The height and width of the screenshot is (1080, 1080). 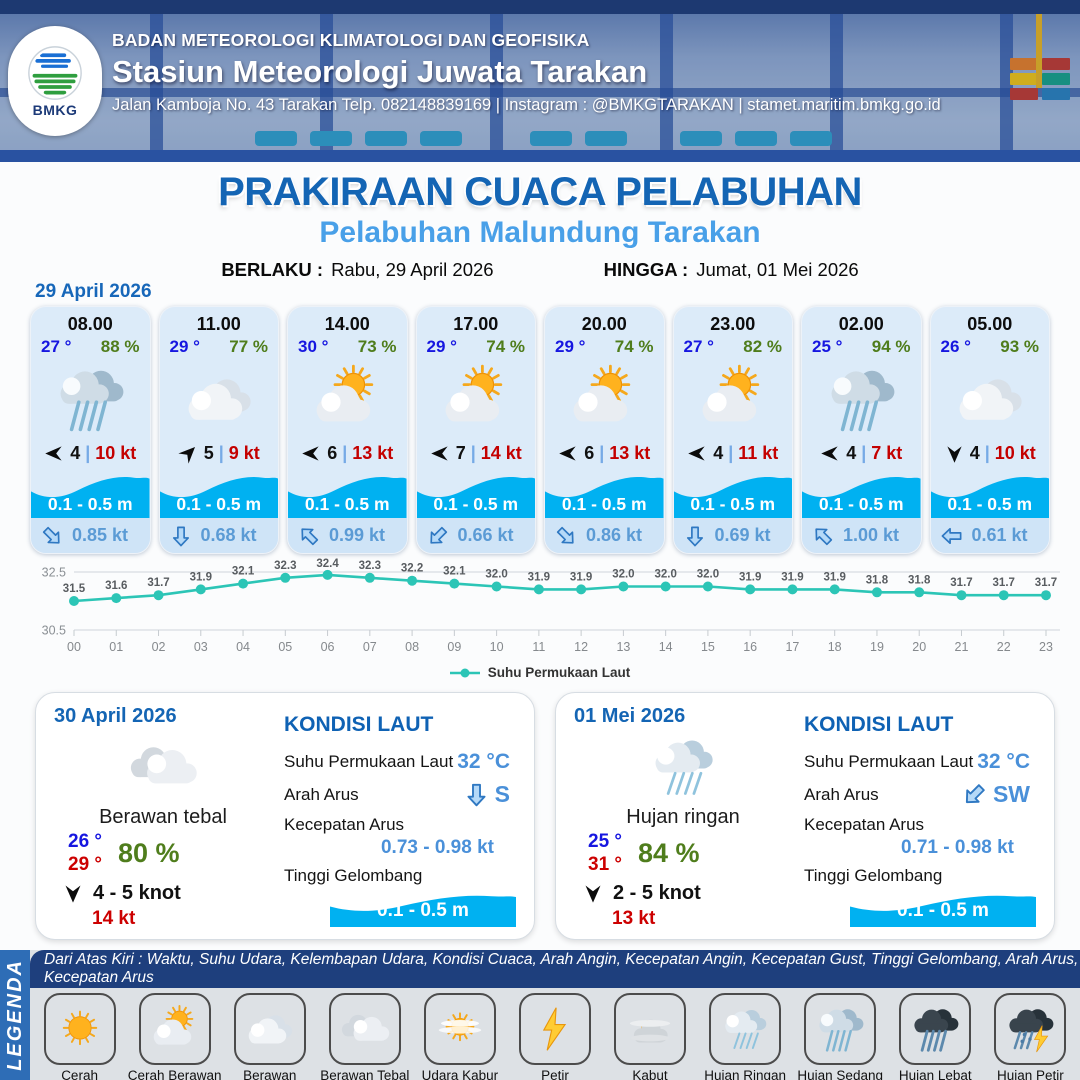 What do you see at coordinates (990, 400) in the screenshot?
I see `weather-icon-berawan` at bounding box center [990, 400].